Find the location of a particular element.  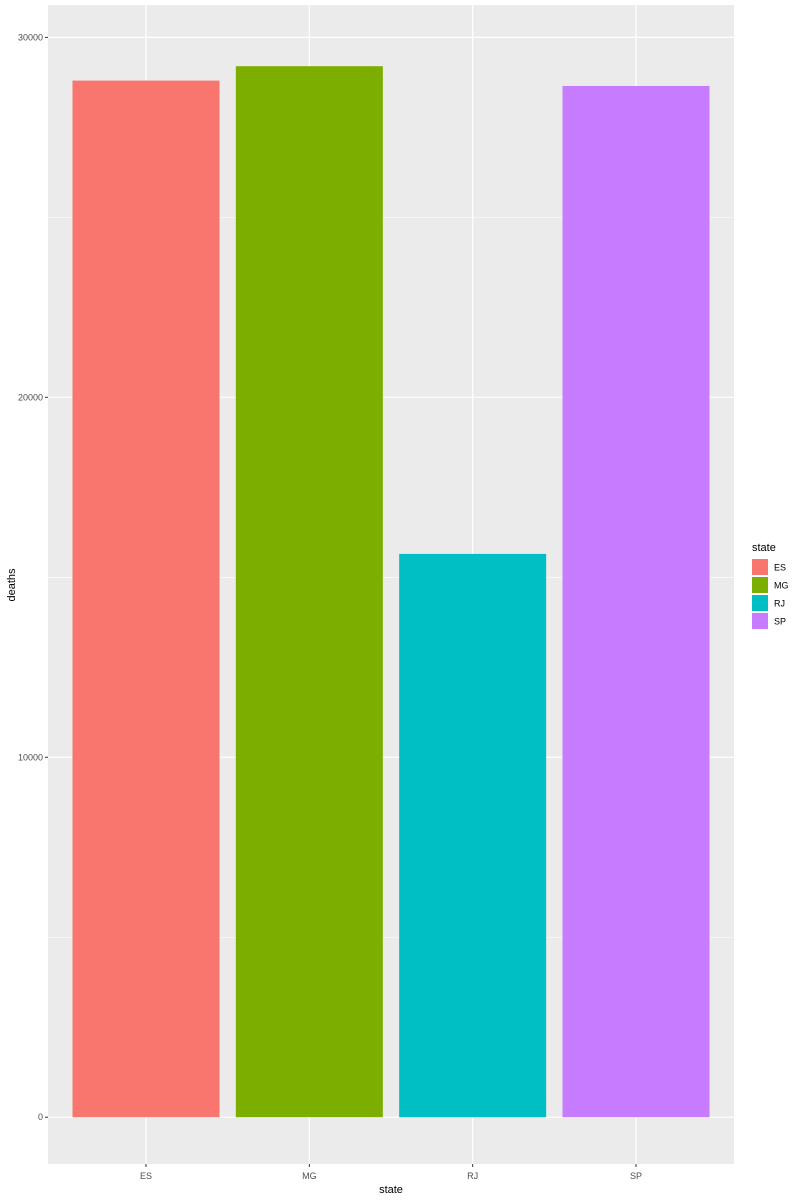

y-tick-label: 20000 is located at coordinates (30, 397).